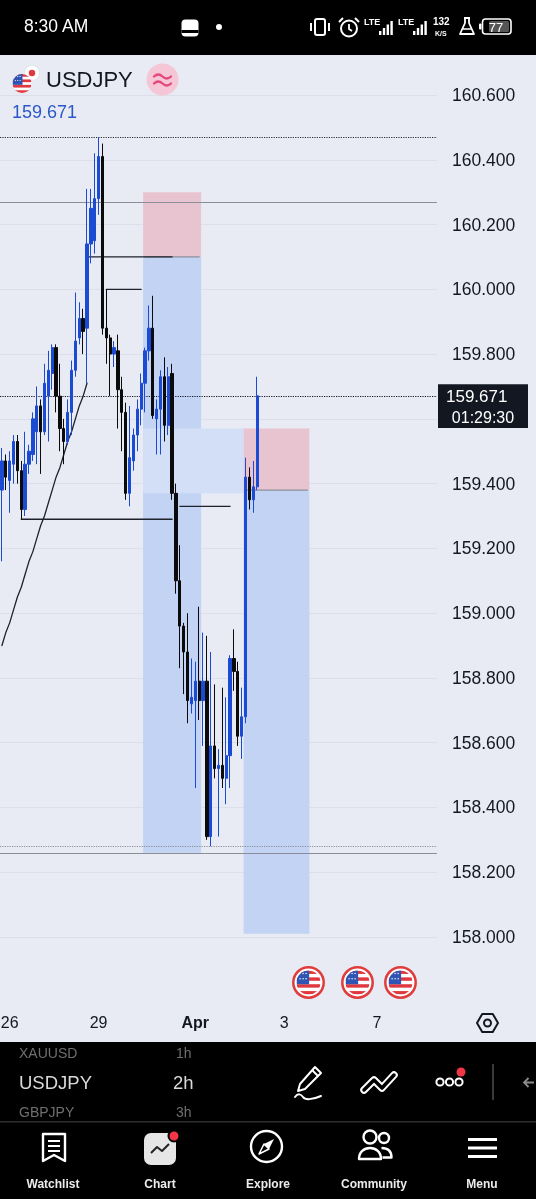 This screenshot has width=536, height=1199. Describe the element at coordinates (484, 354) in the screenshot. I see `y-tick-label: 159.800` at that location.